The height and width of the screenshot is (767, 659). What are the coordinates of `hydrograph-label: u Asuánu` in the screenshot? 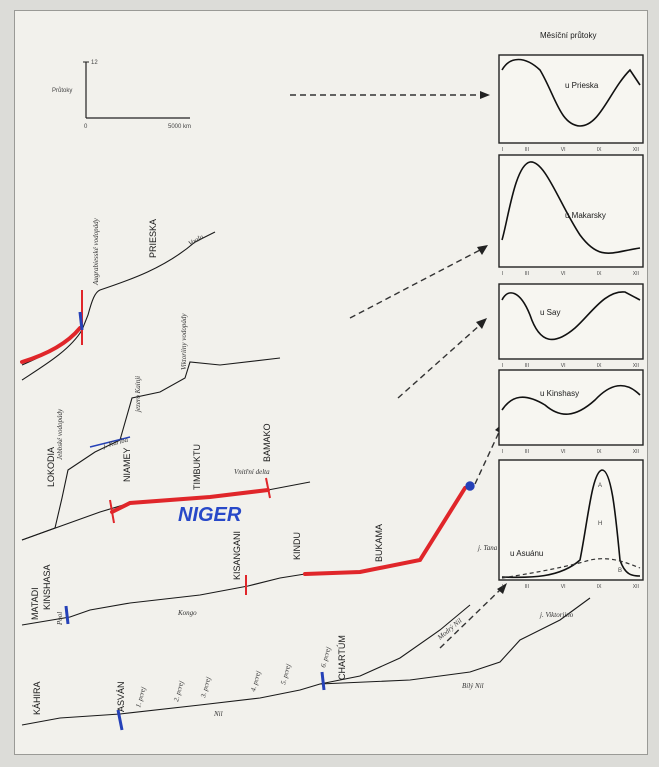 It's located at (526, 553).